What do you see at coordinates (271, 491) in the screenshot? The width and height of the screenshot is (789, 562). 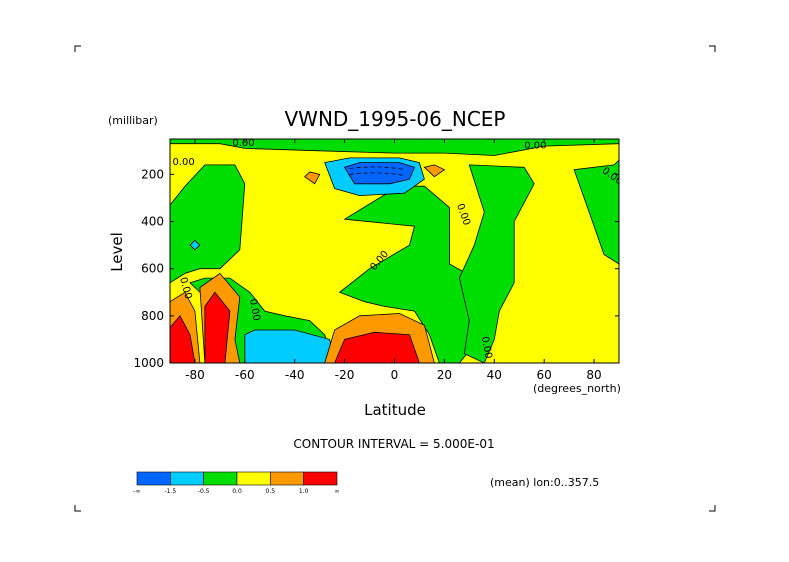 I see `colorbar-label: 0.5` at bounding box center [271, 491].